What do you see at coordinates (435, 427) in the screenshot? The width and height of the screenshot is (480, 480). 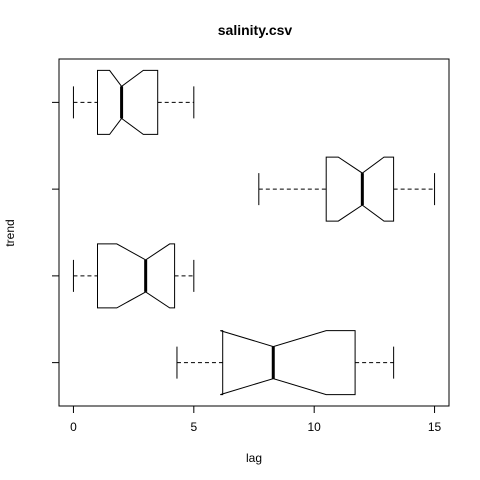 I see `x-tick-label: 15` at bounding box center [435, 427].